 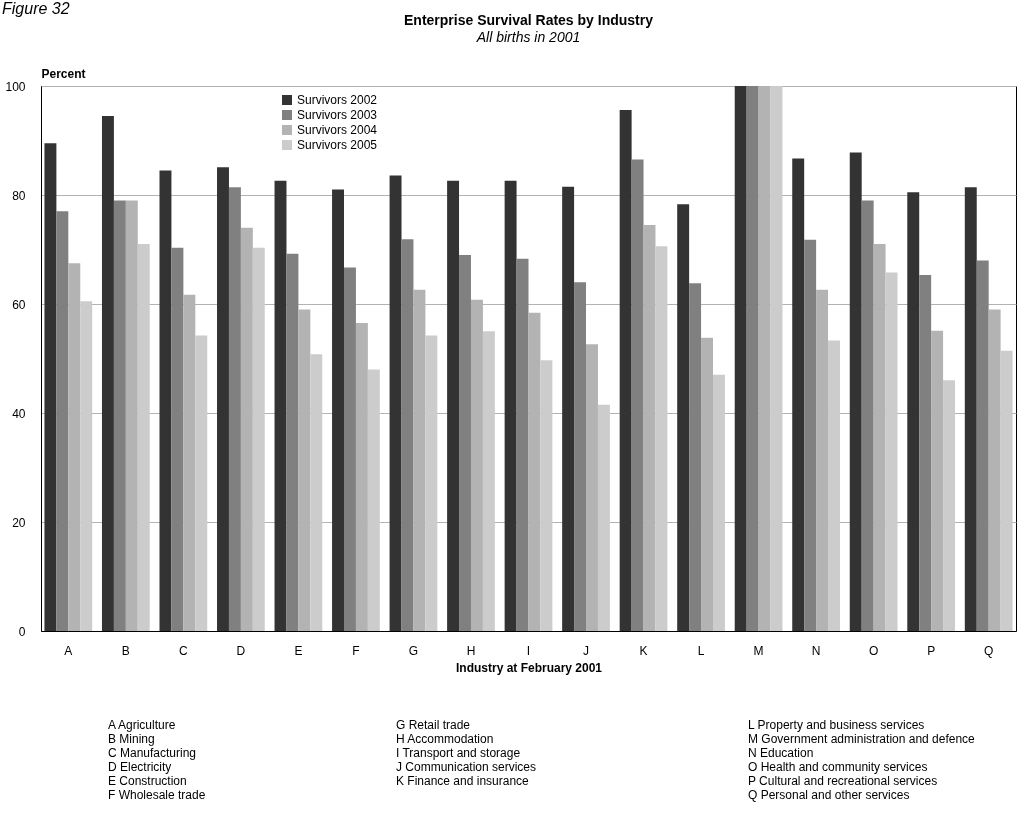 I want to click on text: N Education, so click(x=781, y=753).